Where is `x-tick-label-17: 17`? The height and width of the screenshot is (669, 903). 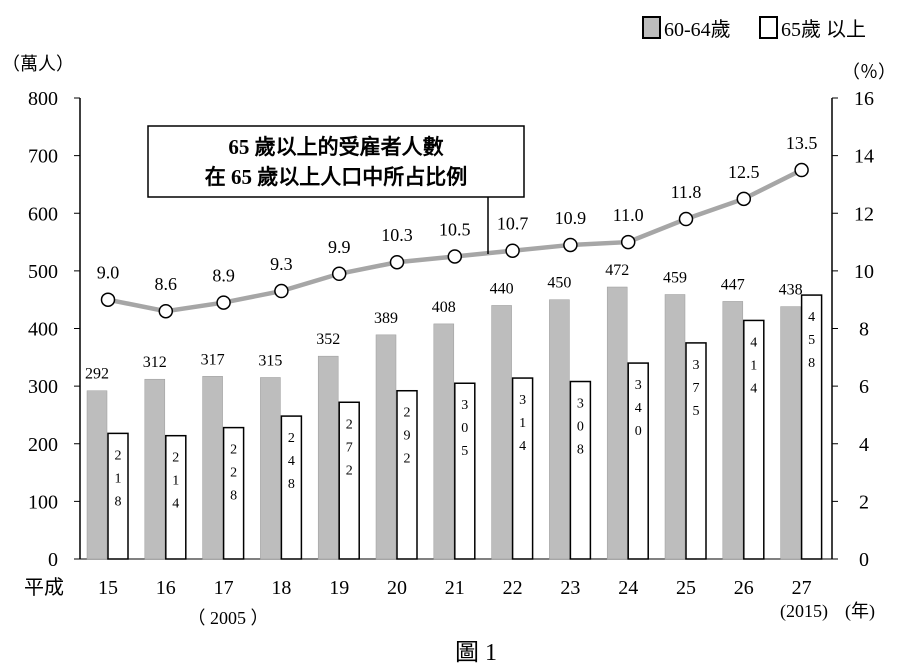
x-tick-label-17: 17 is located at coordinates (224, 588).